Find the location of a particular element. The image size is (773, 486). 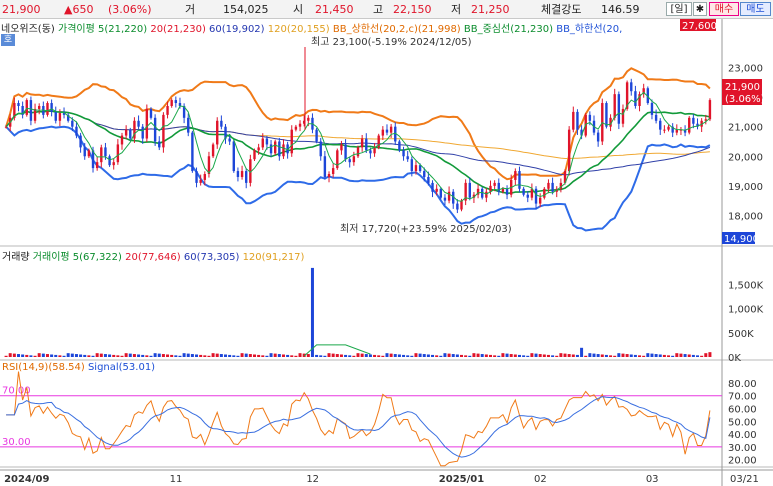

rsi-tick-label: 50.00 is located at coordinates (742, 422).